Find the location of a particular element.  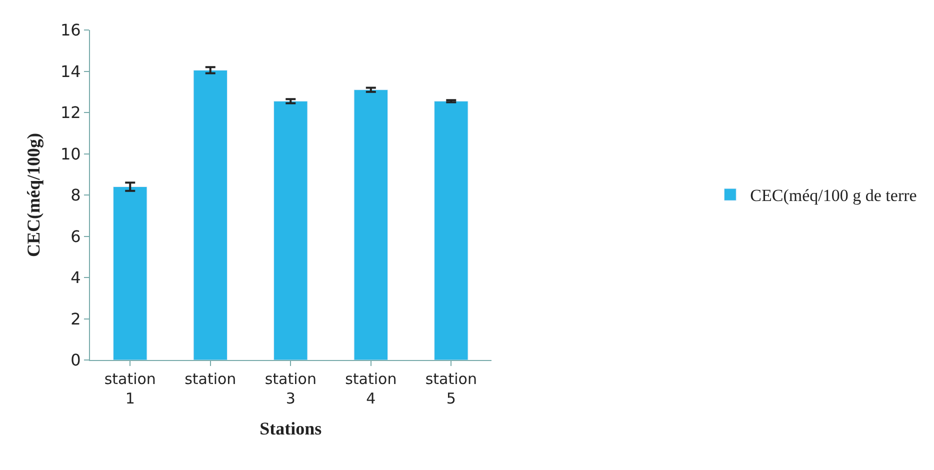

y-tick-label: 8 is located at coordinates (75, 195).